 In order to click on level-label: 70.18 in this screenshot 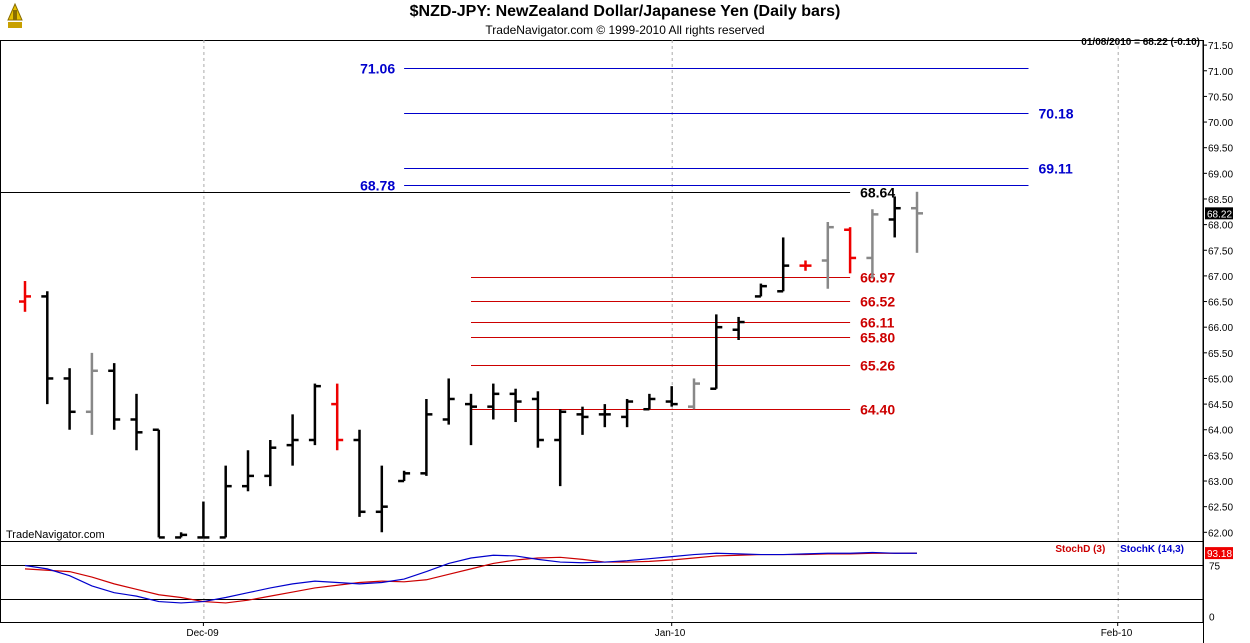, I will do `click(1056, 114)`.